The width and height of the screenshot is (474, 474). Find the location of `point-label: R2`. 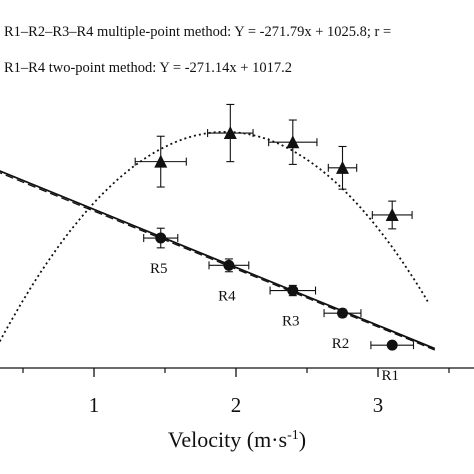

point-label: R2 is located at coordinates (341, 344).